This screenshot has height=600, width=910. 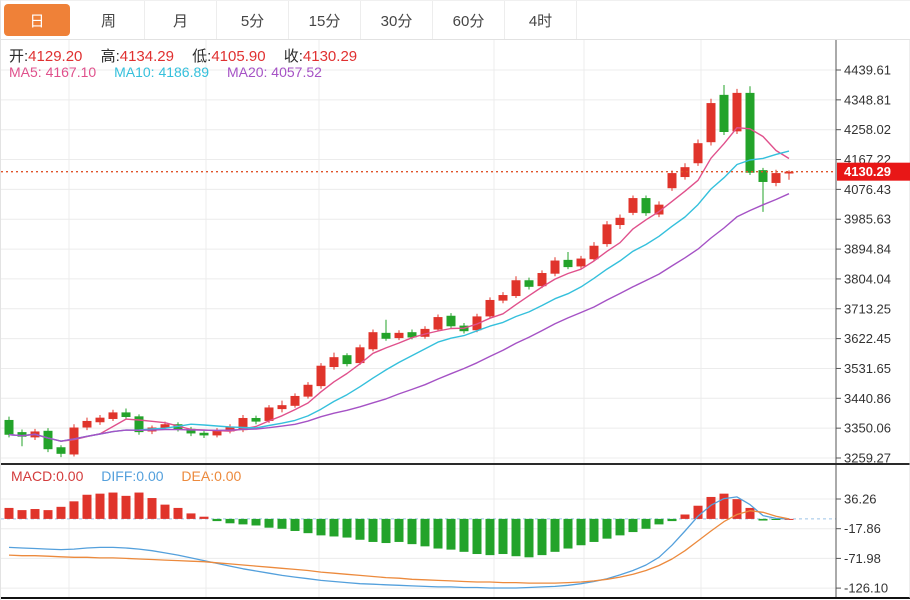 What do you see at coordinates (134, 72) in the screenshot?
I see `ma10-label: MA10:` at bounding box center [134, 72].